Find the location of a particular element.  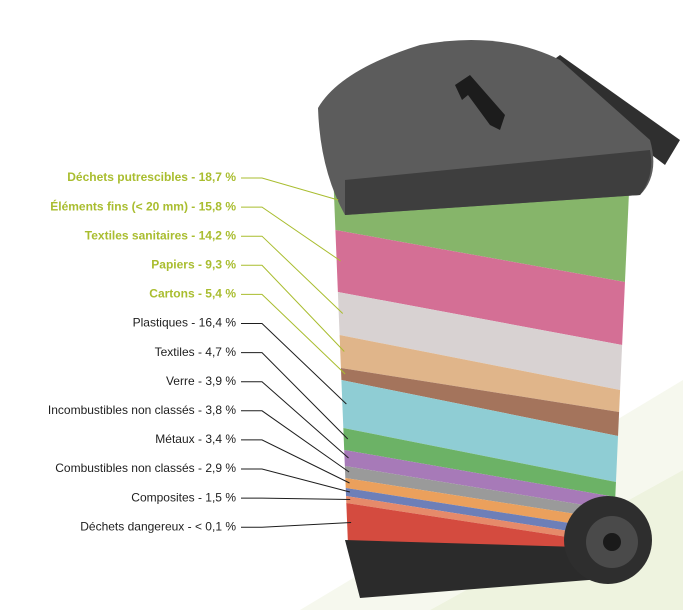

layer-label: Métaux - 3,4 % is located at coordinates (195, 439).